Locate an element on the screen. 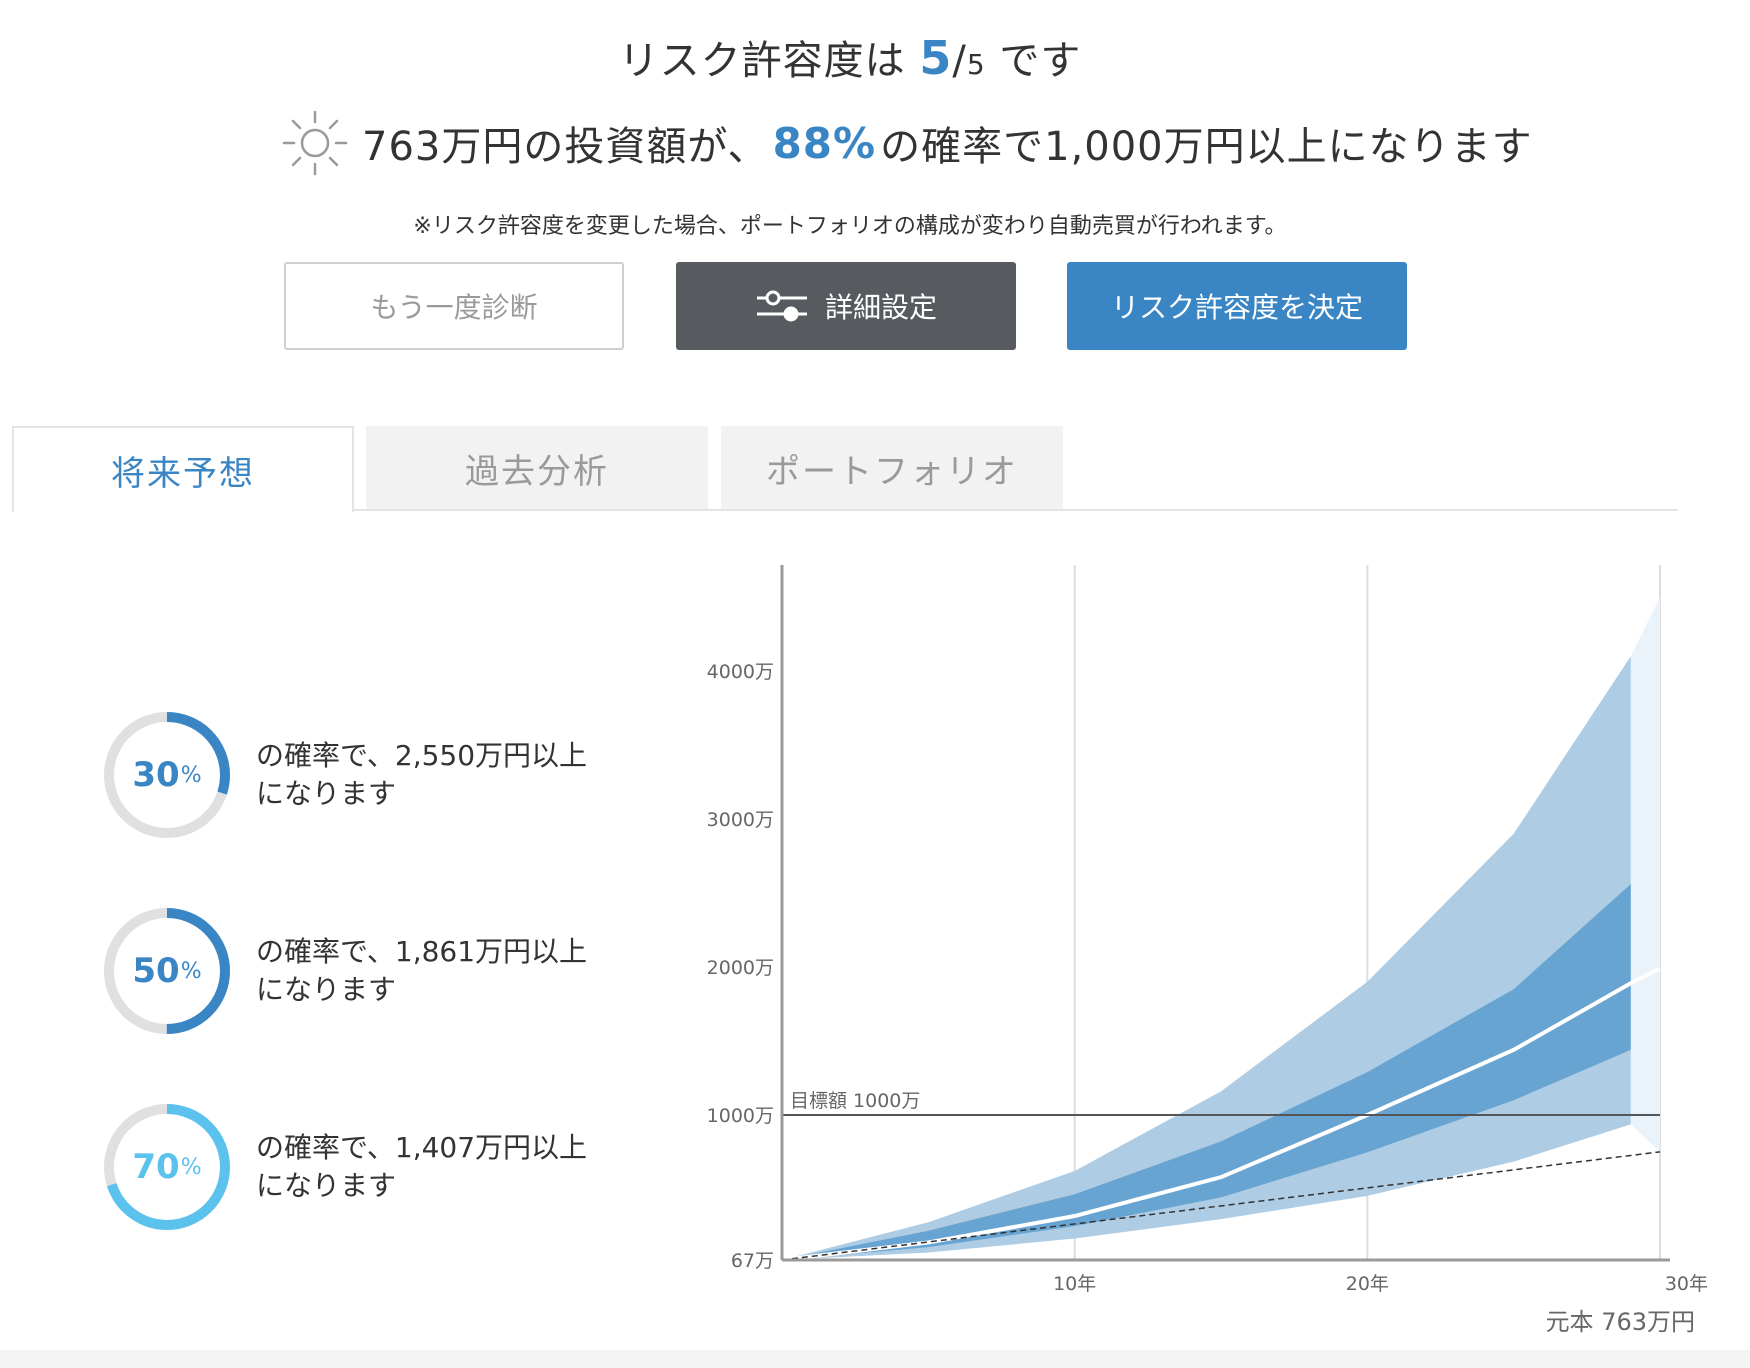 This screenshot has width=1750, height=1368. probability-row-50: 50% の確率で、1,861万円以上 になります is located at coordinates (343, 971).